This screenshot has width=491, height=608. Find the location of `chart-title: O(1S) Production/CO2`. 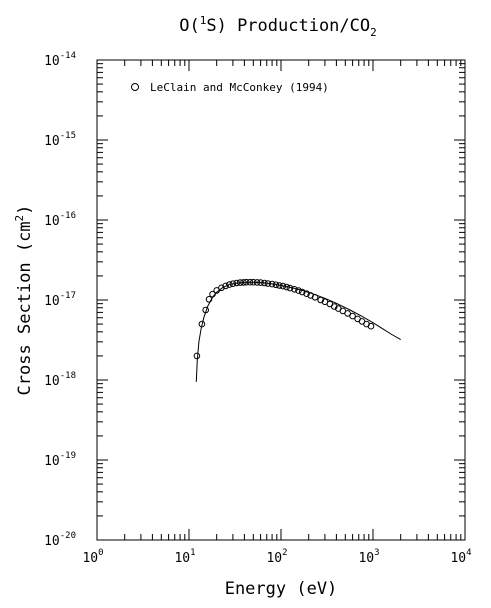

chart-title: O(1S) Production/CO2 is located at coordinates (278, 26).